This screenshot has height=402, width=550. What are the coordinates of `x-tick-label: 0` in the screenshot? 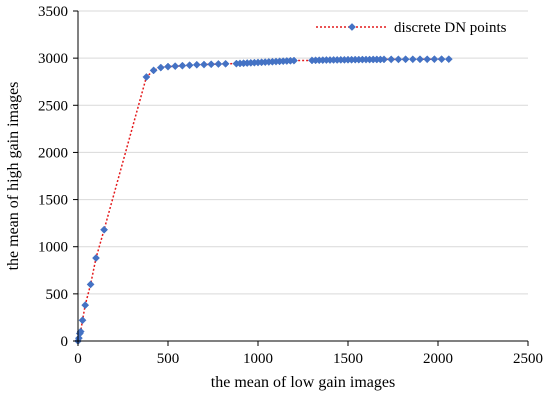 It's located at (78, 359).